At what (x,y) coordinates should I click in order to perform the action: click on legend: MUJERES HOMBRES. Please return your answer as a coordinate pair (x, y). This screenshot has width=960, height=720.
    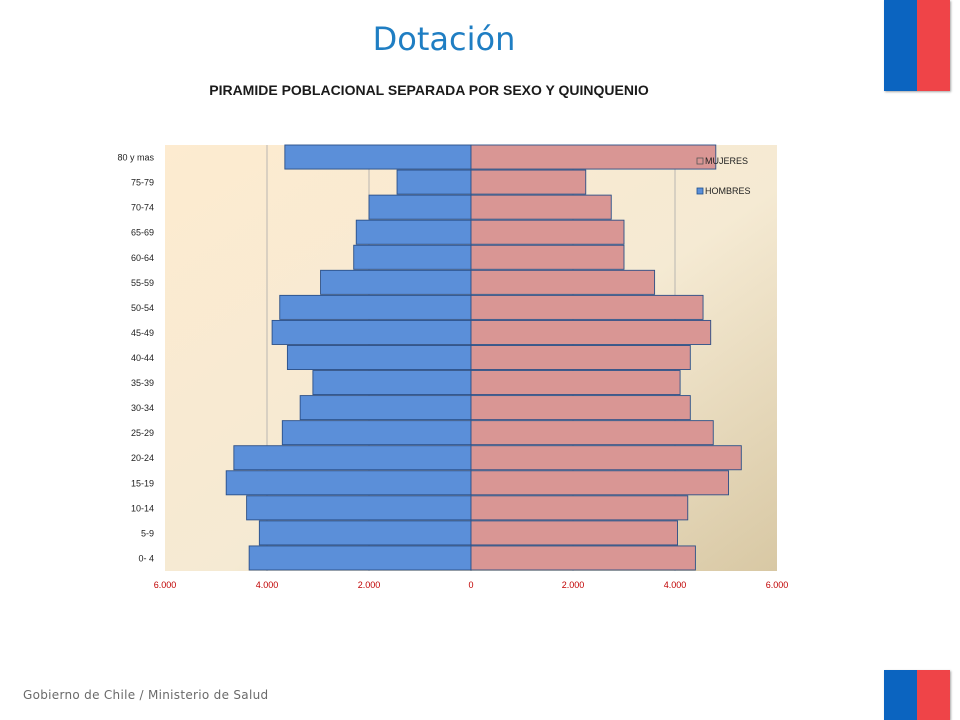
    Looking at the image, I should click on (723, 176).